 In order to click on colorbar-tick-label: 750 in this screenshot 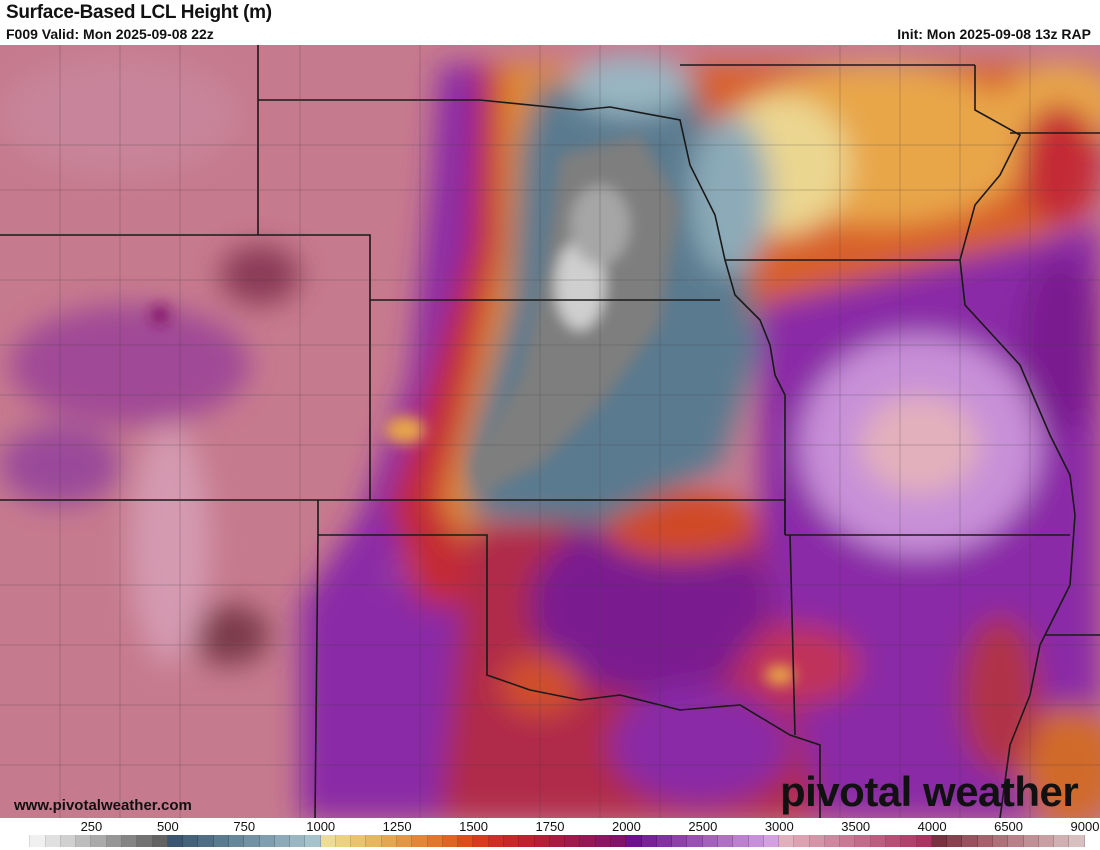, I will do `click(244, 826)`.